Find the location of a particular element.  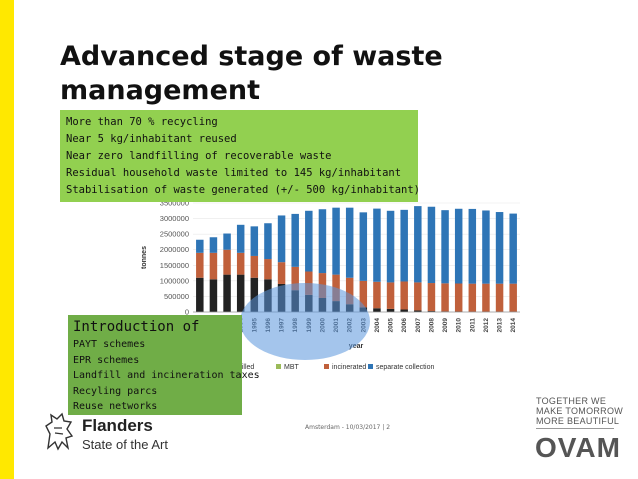

accent-bar is located at coordinates (7, 239).